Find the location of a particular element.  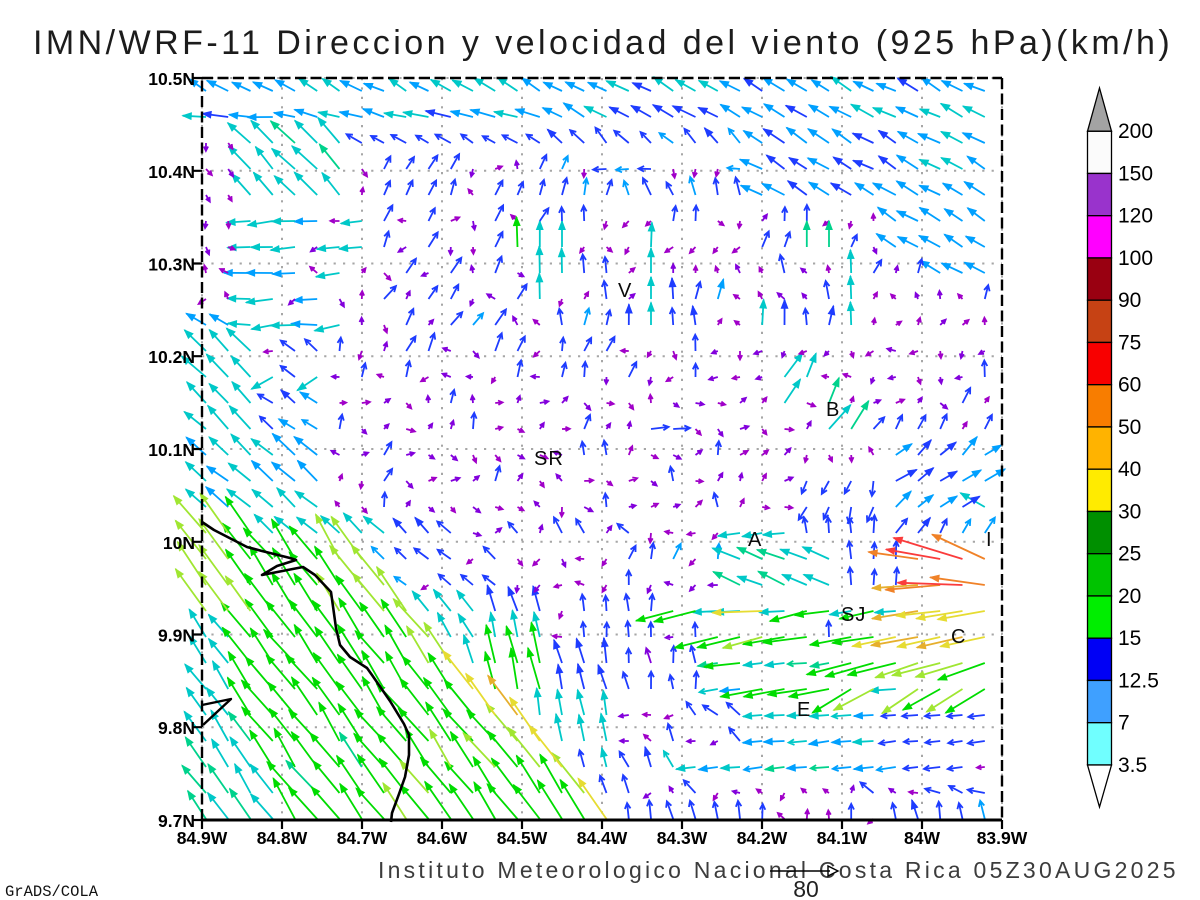

svg-text: 40 is located at coordinates (1129, 469).